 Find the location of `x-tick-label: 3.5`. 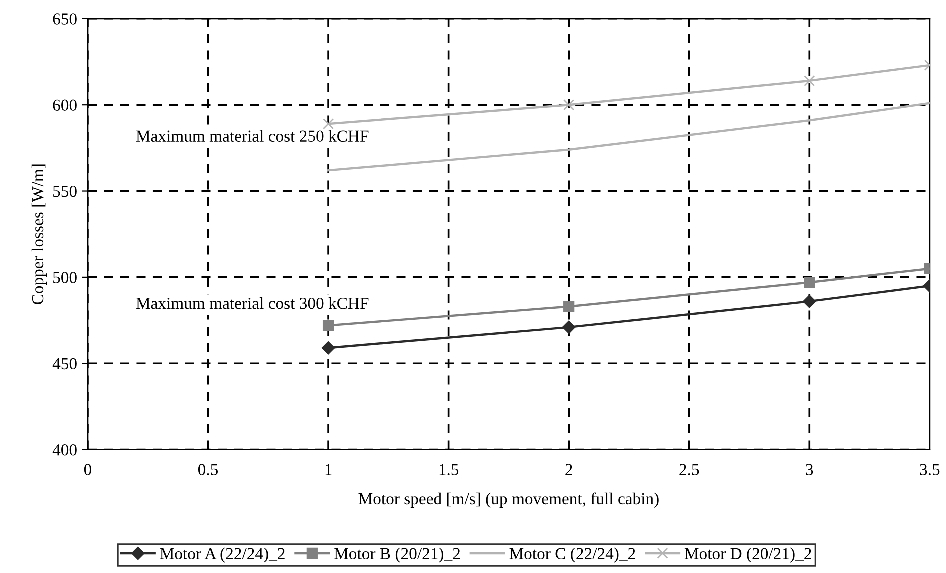

x-tick-label: 3.5 is located at coordinates (930, 470).